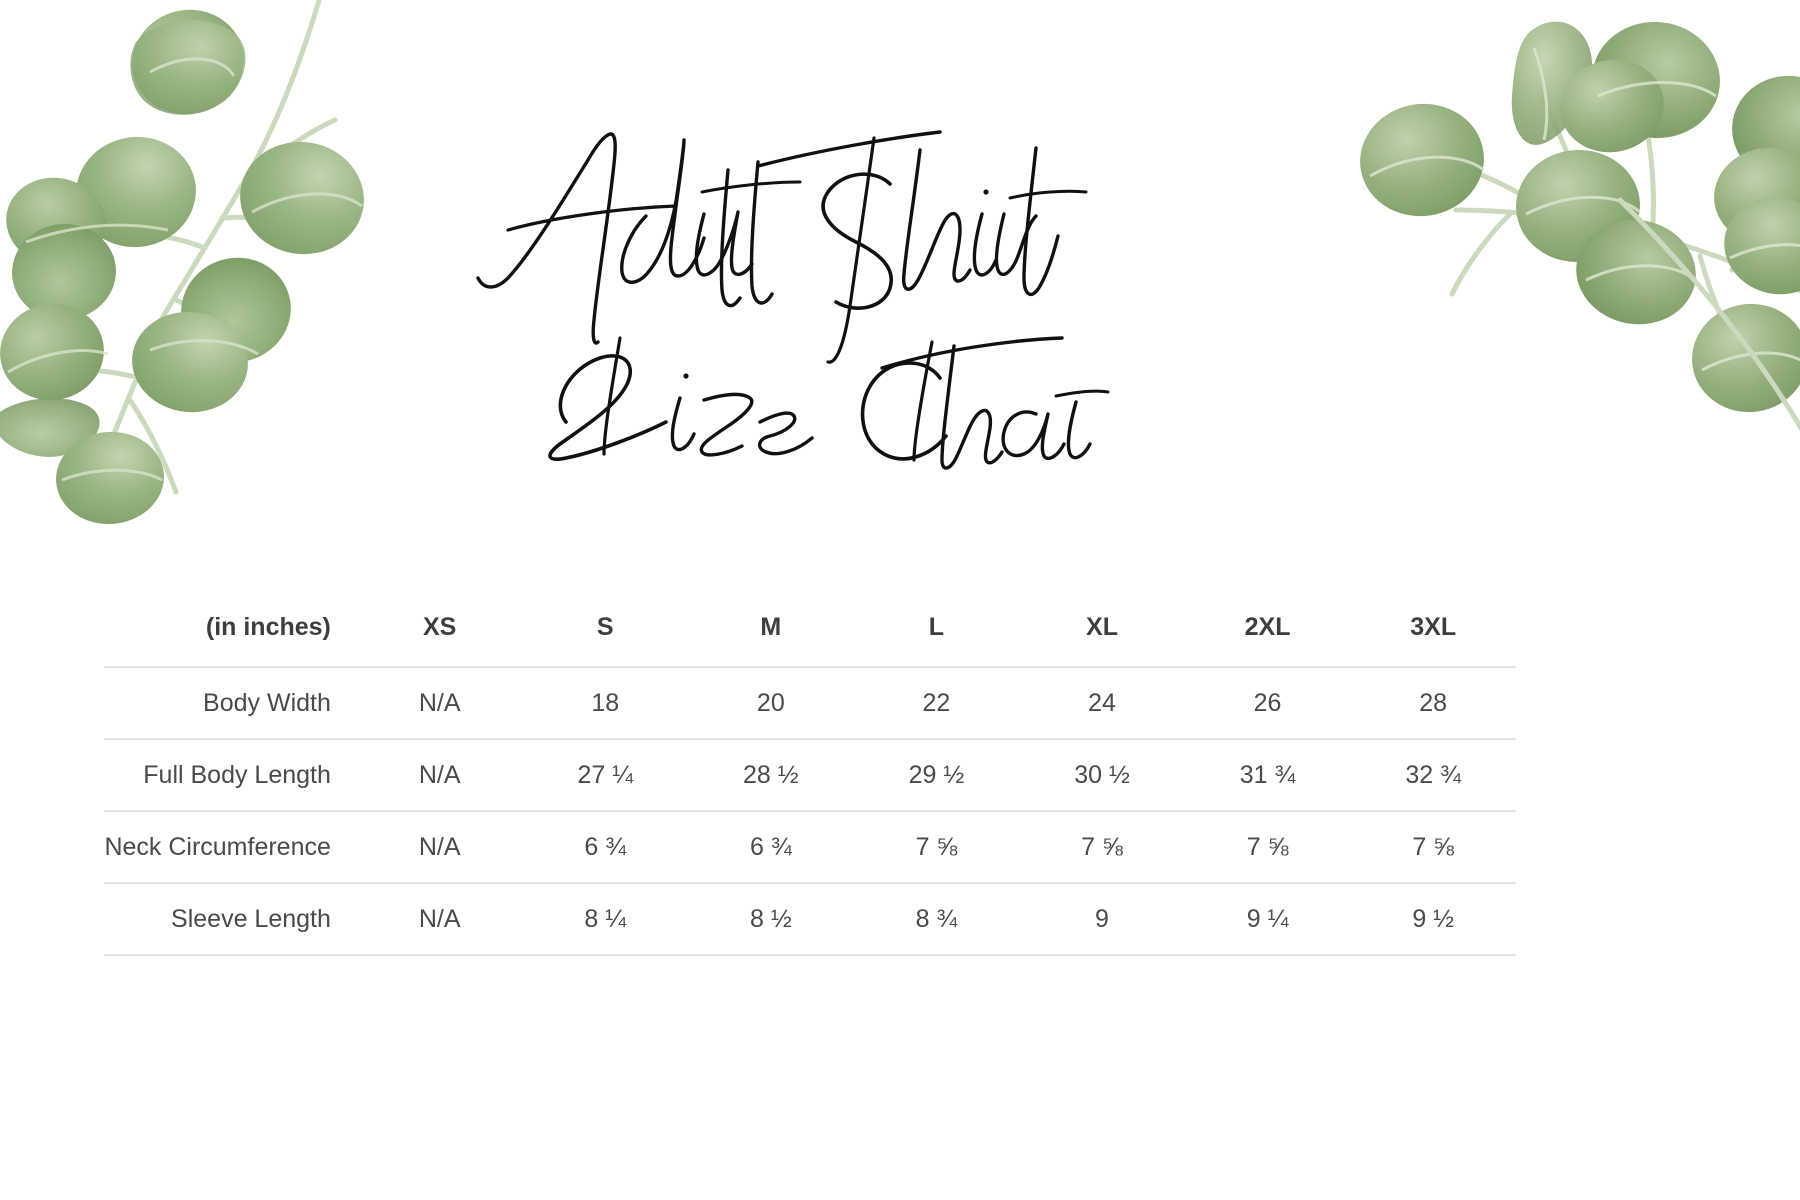 The width and height of the screenshot is (1800, 1200). I want to click on header-size-3xl: 3XL, so click(1433, 626).